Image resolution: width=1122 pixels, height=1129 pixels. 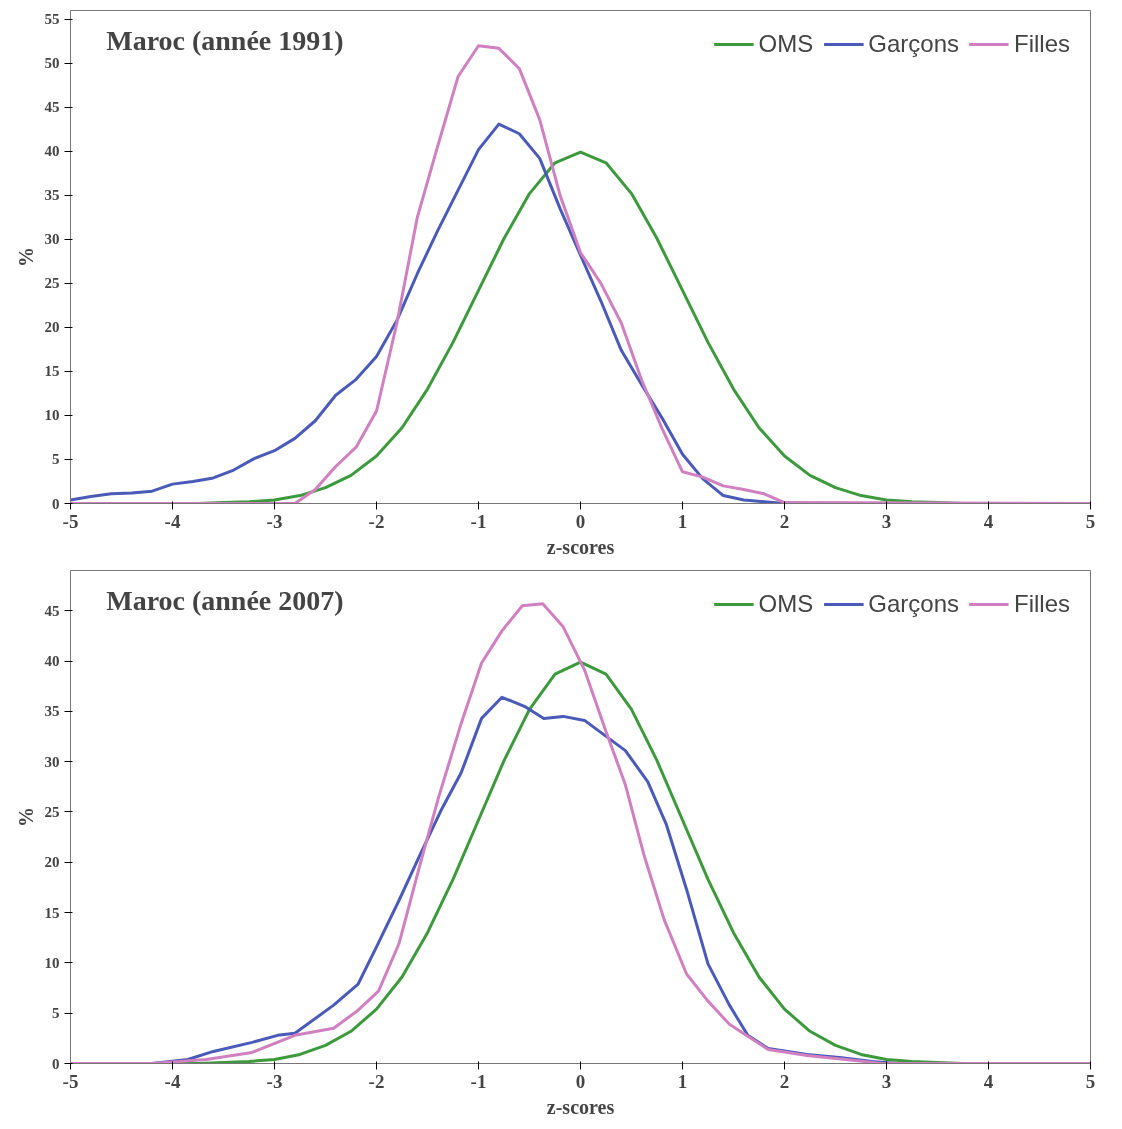 What do you see at coordinates (52, 19) in the screenshot?
I see `y-tick-label: 55` at bounding box center [52, 19].